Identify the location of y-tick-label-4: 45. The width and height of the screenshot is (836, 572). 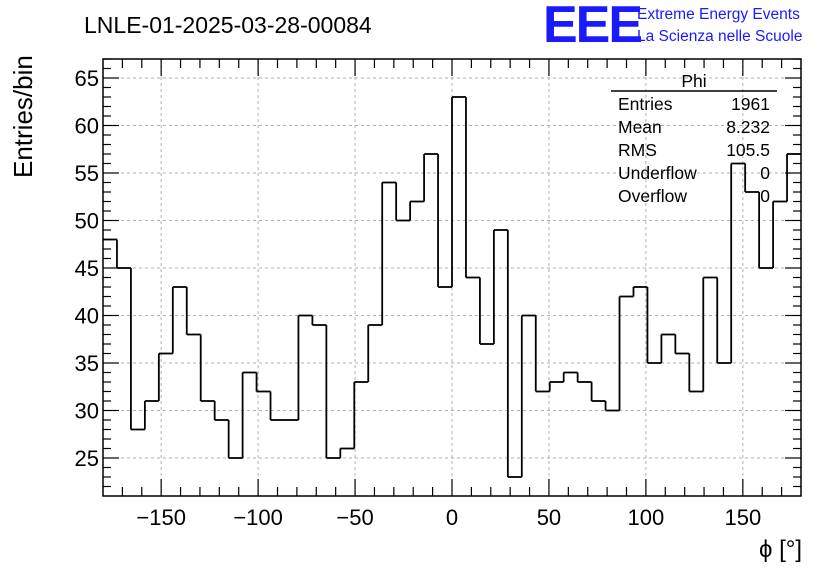
(87, 268).